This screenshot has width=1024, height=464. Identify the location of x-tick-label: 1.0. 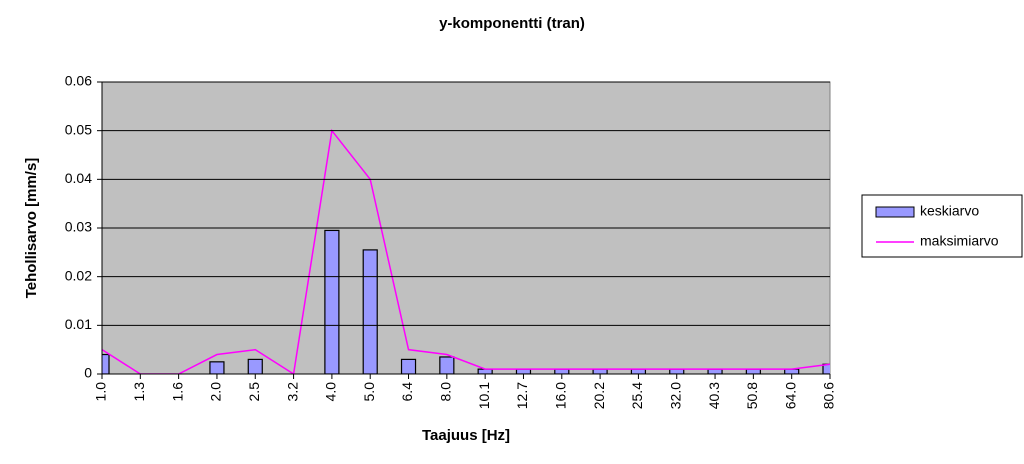
(101, 392).